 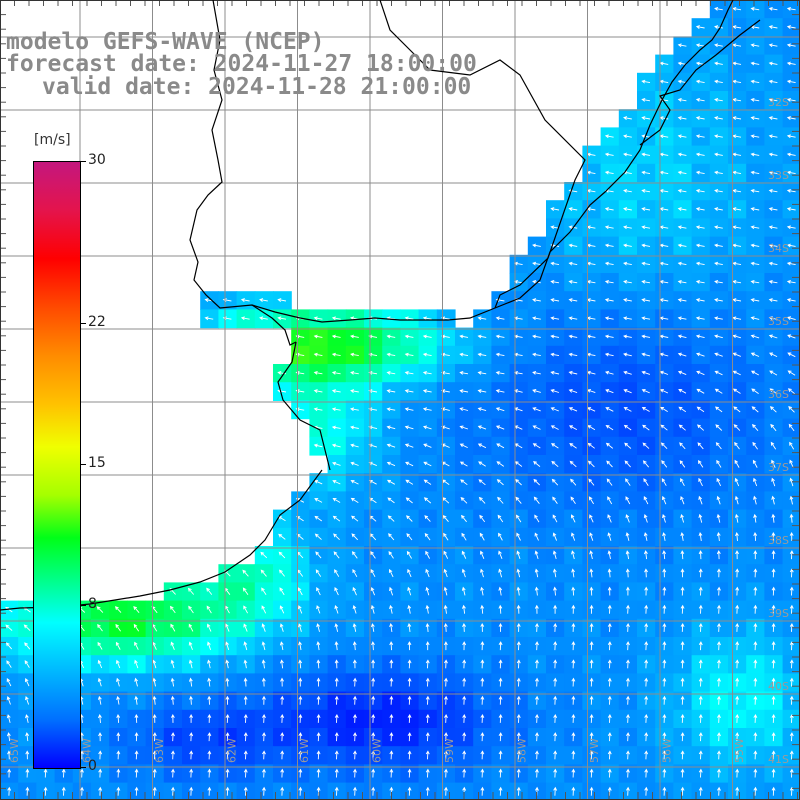 What do you see at coordinates (594, 750) in the screenshot?
I see `longitude-label: 57W` at bounding box center [594, 750].